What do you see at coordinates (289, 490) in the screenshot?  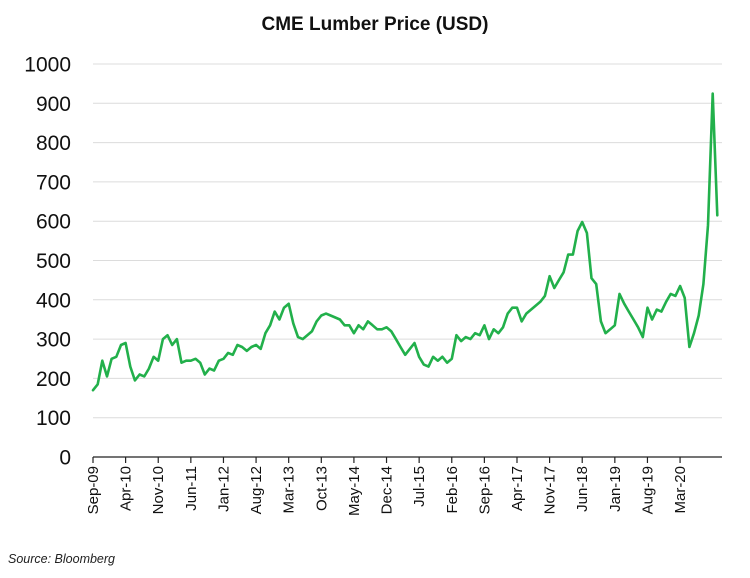 I see `x-tick-label: Mar-13` at bounding box center [289, 490].